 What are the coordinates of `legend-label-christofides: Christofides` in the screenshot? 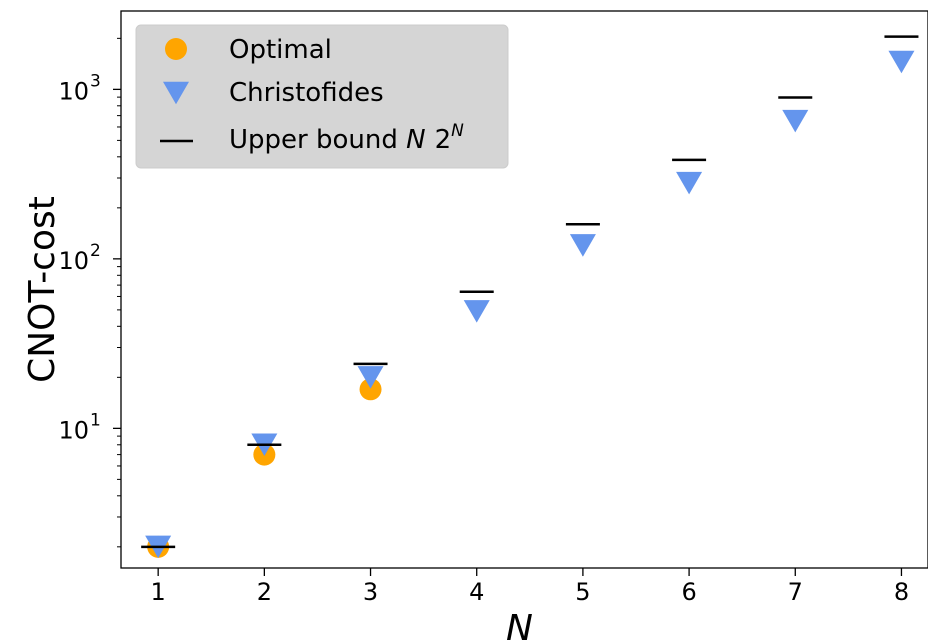 It's located at (306, 93).